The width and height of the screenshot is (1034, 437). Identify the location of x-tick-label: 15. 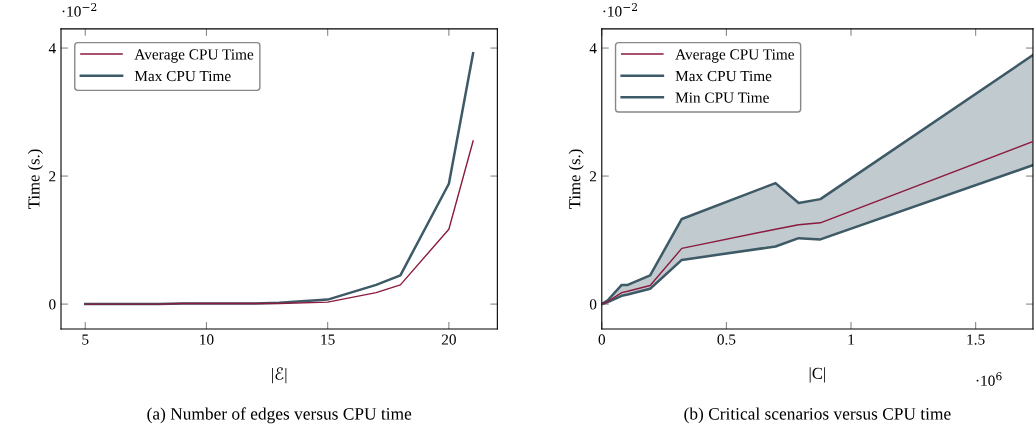
(328, 339).